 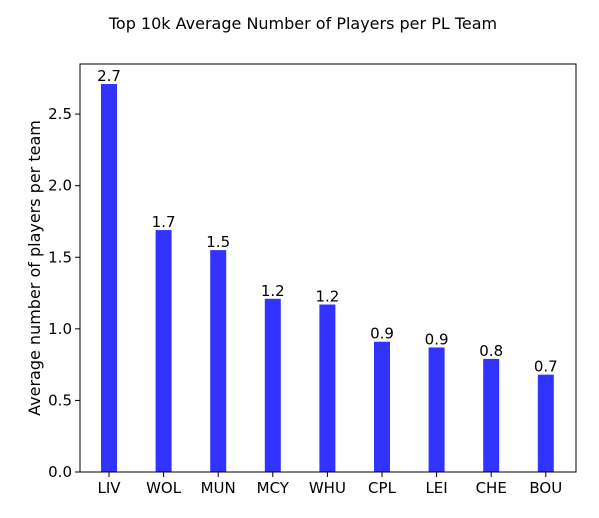 I want to click on data-label-bou: 0.7, so click(x=546, y=367).